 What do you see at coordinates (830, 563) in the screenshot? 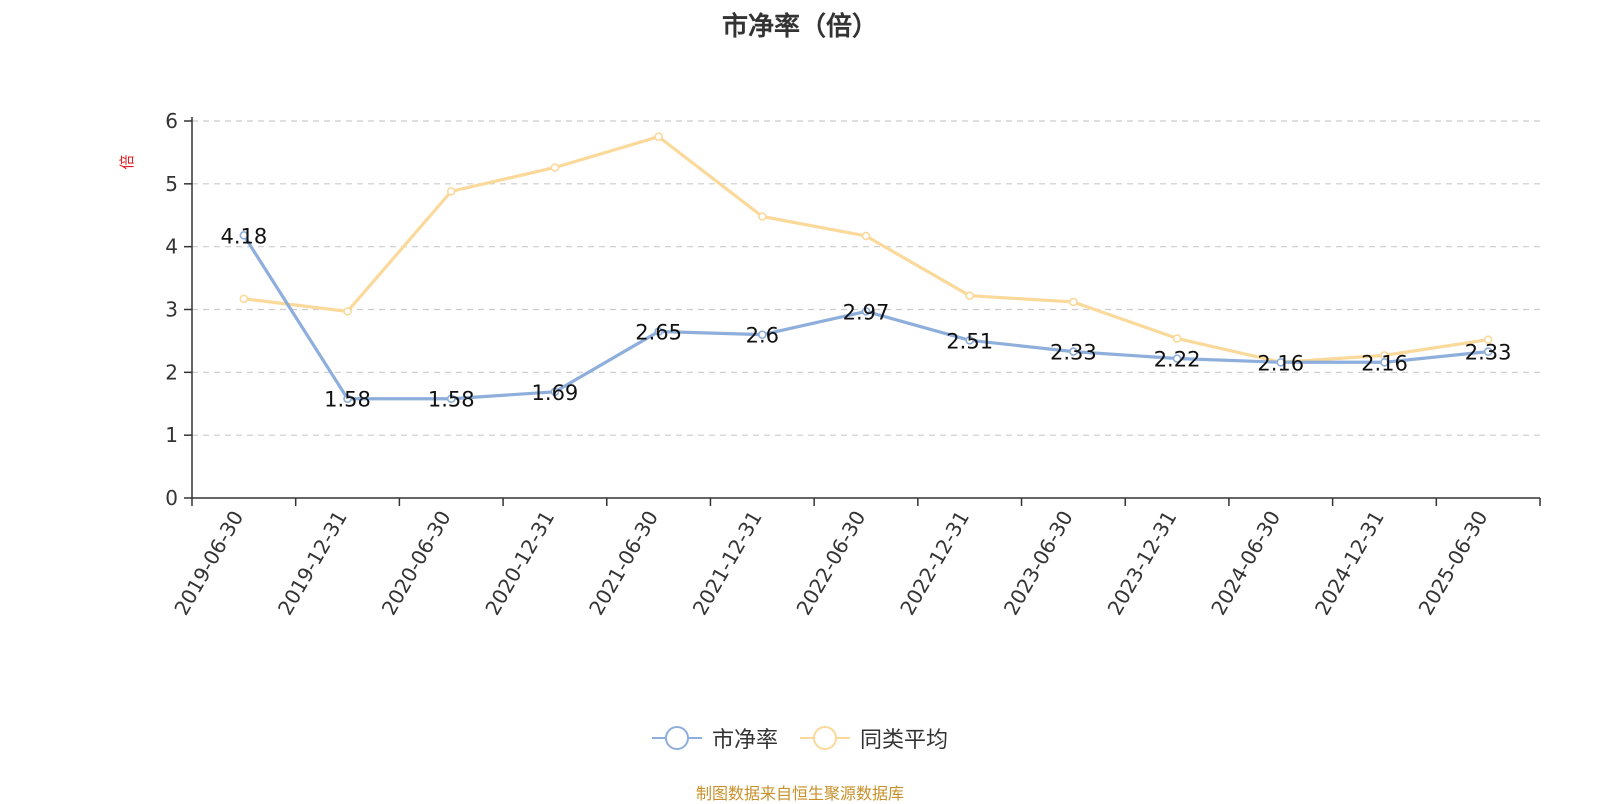
I see `x-tick-label: 2022-06-30` at bounding box center [830, 563].